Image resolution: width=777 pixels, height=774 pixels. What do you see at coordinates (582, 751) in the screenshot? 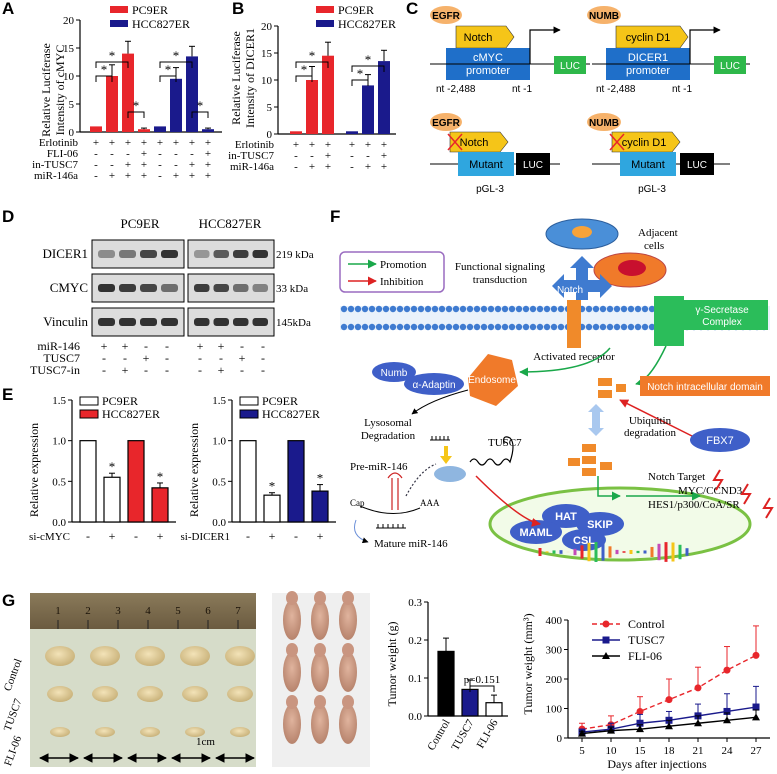
I see `x-tick-label: 5` at bounding box center [582, 751].